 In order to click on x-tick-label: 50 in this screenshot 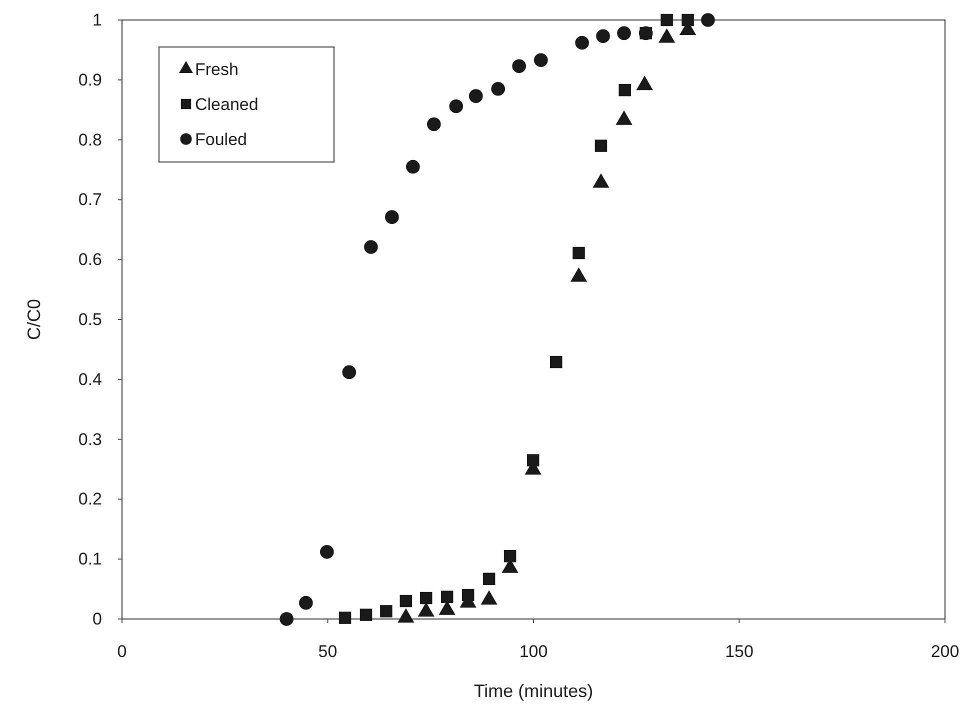, I will do `click(328, 652)`.